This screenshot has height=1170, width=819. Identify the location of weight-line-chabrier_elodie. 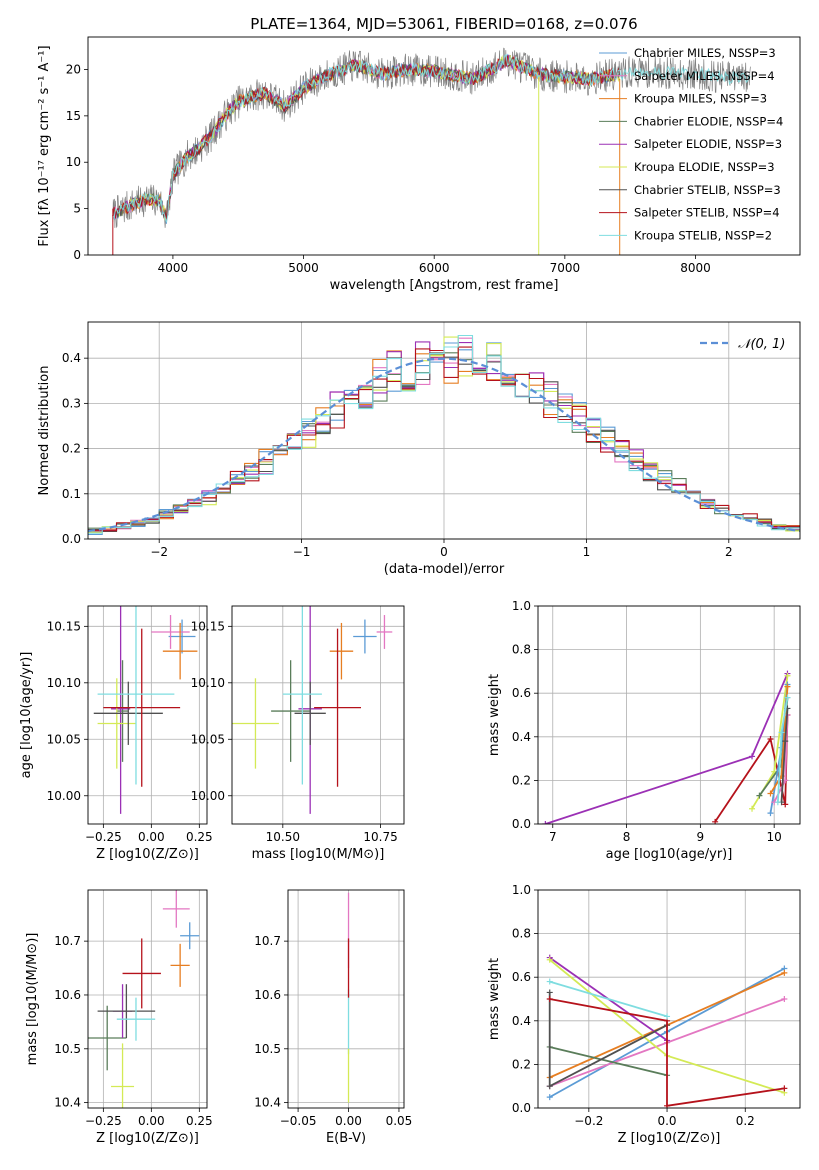
(608, 1061).